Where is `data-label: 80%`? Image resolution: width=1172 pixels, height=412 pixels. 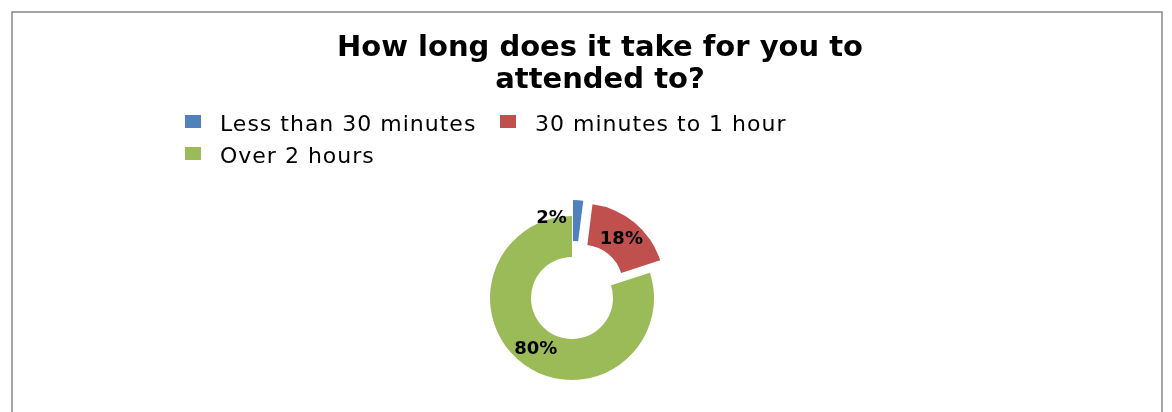
data-label: 80% is located at coordinates (536, 347).